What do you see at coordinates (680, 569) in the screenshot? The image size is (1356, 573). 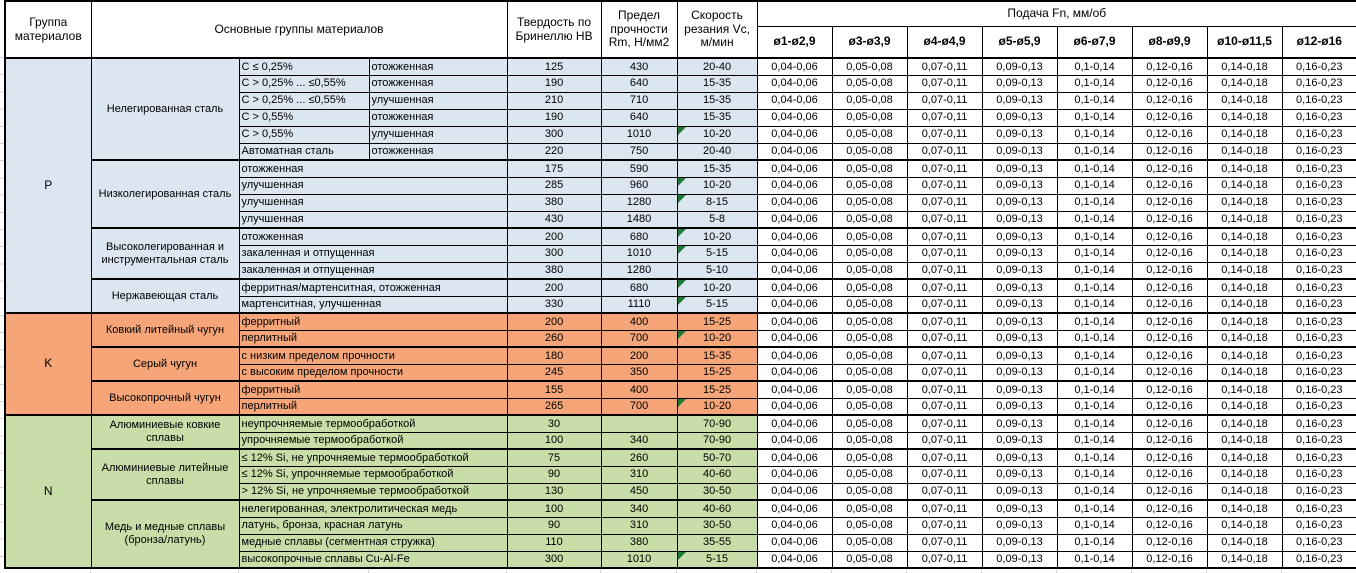 I see `bottom-gridline-gutter` at bounding box center [680, 569].